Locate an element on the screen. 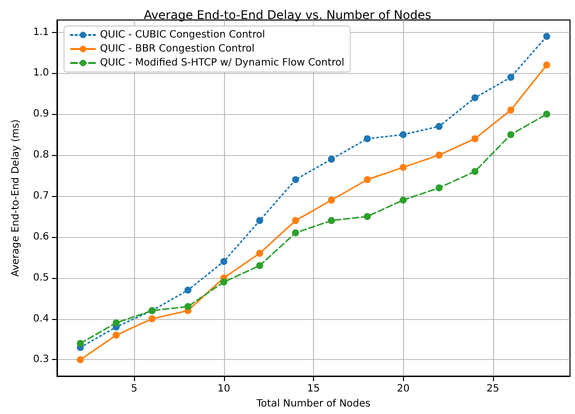 The image size is (575, 414). y-tick-label: 1.0 is located at coordinates (41, 73).